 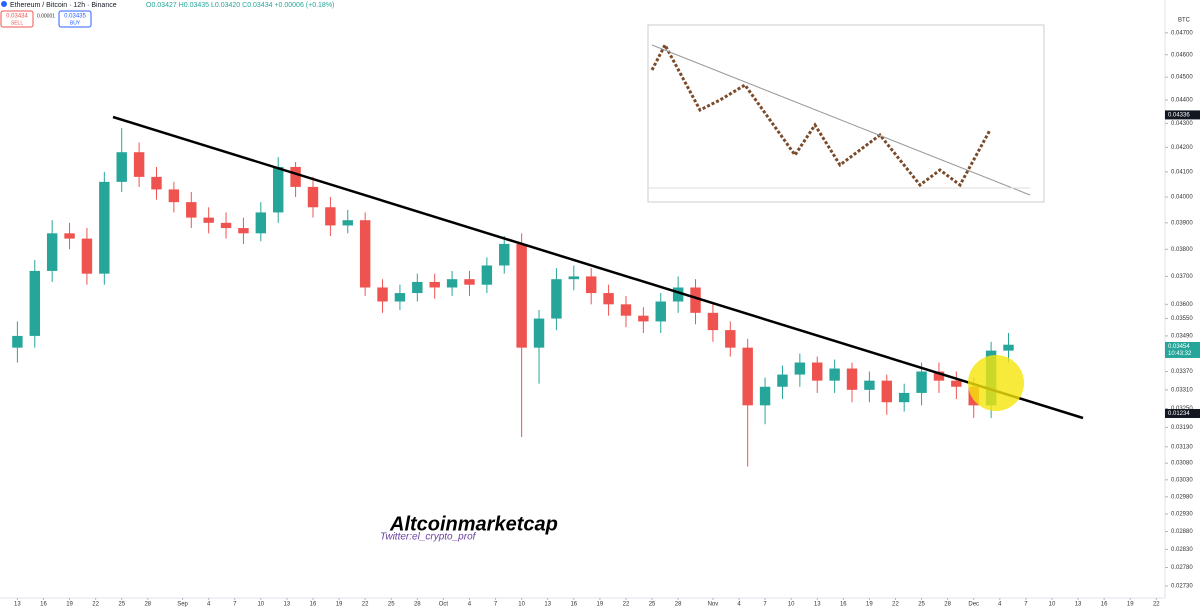 What do you see at coordinates (428, 537) in the screenshot?
I see `watermark-sub: Twitter:el_crypto_prof` at bounding box center [428, 537].